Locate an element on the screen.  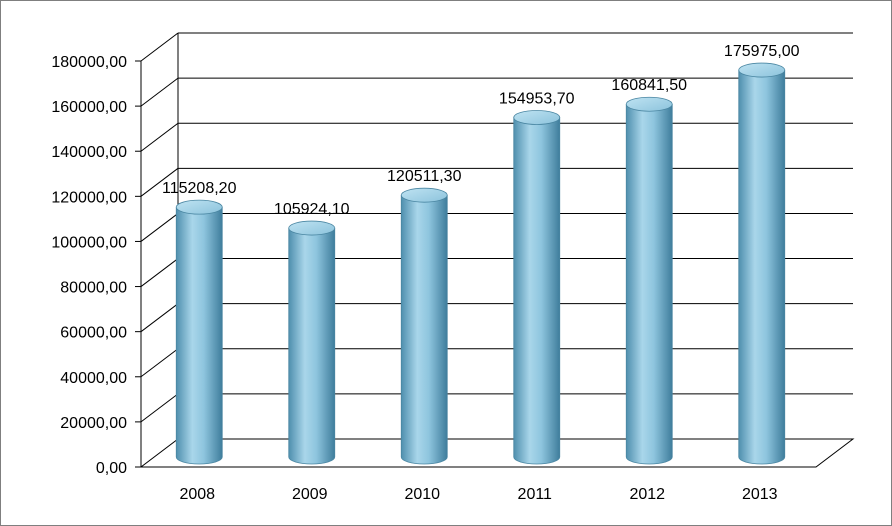
x-tick-label: 2010 is located at coordinates (422, 494).